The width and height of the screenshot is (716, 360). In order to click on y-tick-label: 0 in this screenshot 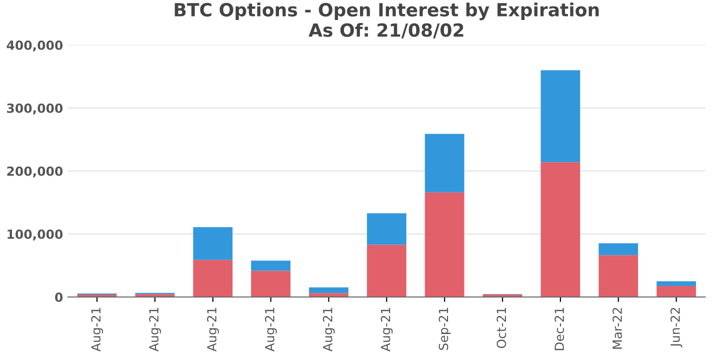, I will do `click(59, 297)`.